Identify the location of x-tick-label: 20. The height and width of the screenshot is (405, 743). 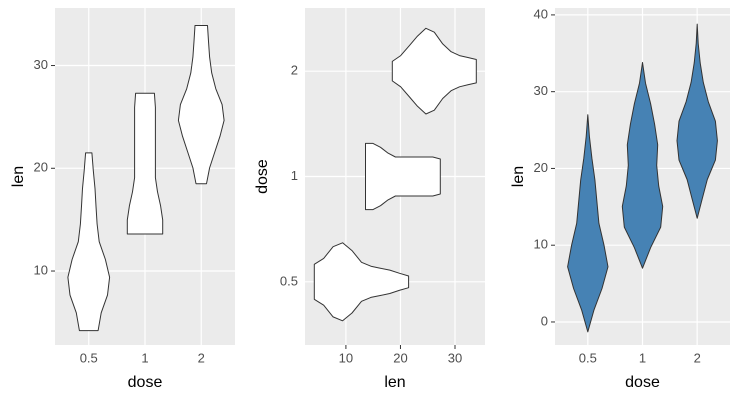
(400, 357).